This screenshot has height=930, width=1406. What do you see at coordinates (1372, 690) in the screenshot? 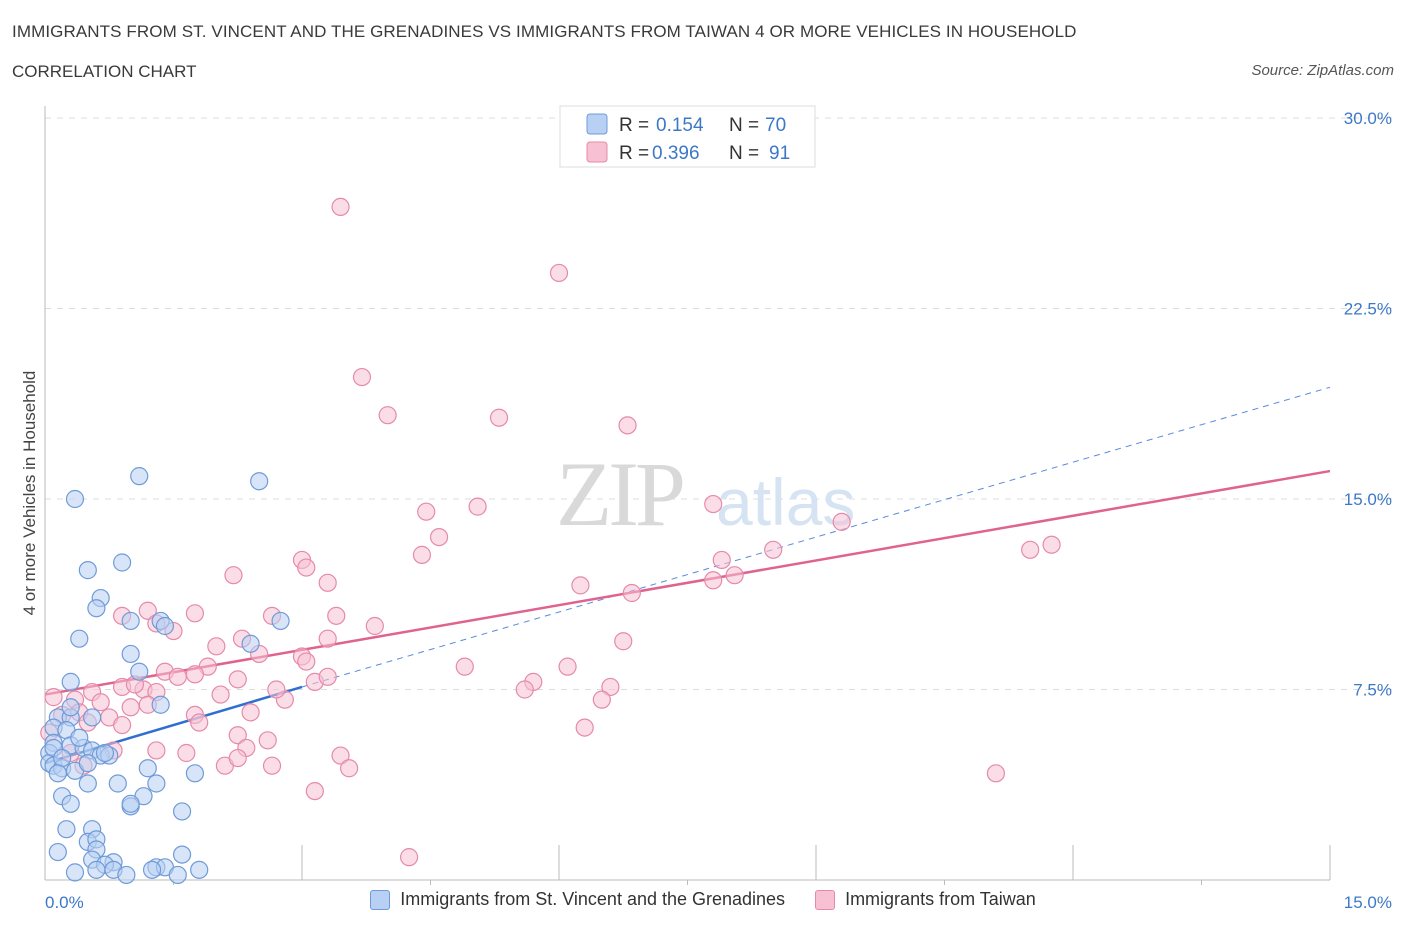
I see `y-tick-label: 7.5%` at bounding box center [1372, 690].